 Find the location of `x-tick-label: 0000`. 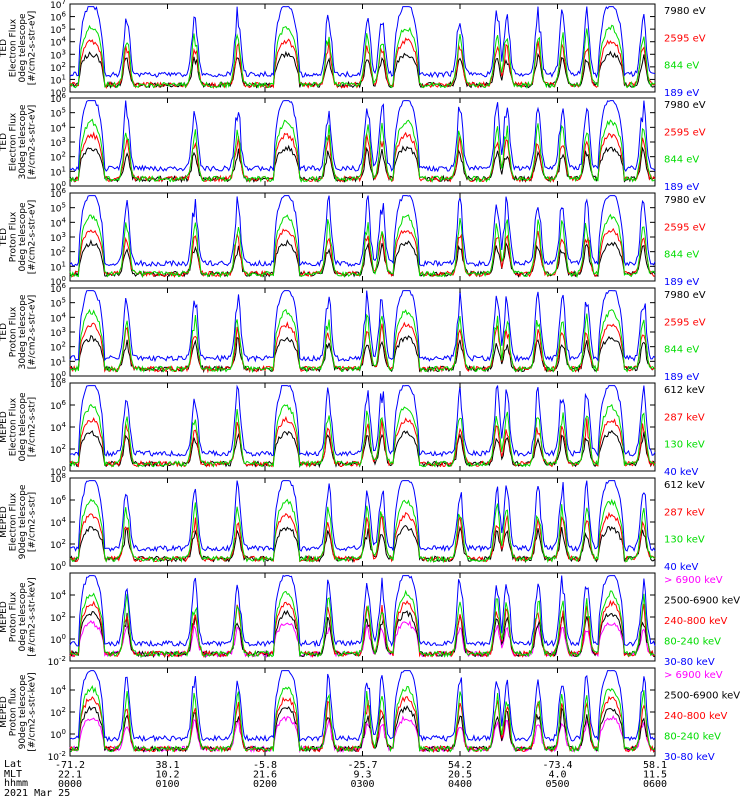

x-tick-label: 0000 is located at coordinates (70, 784).